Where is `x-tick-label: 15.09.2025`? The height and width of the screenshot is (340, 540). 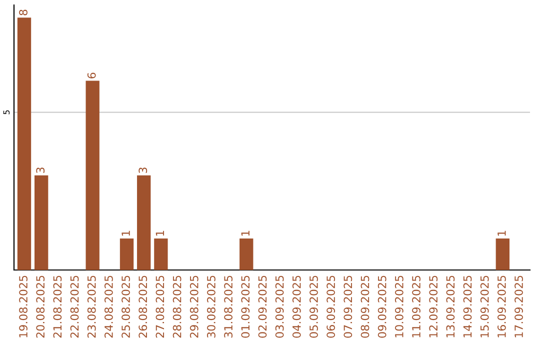 x-tick-label: 15.09.2025 is located at coordinates (484, 307).